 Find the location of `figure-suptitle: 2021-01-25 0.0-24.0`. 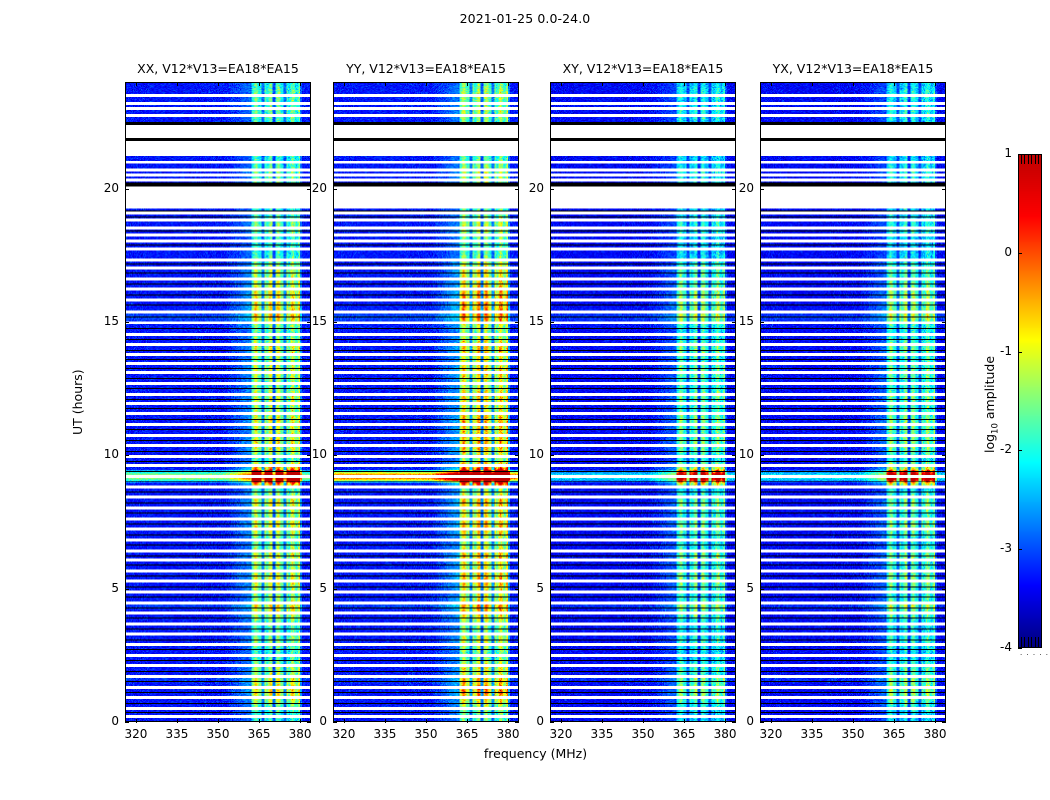

figure-suptitle: 2021-01-25 0.0-24.0 is located at coordinates (525, 18).